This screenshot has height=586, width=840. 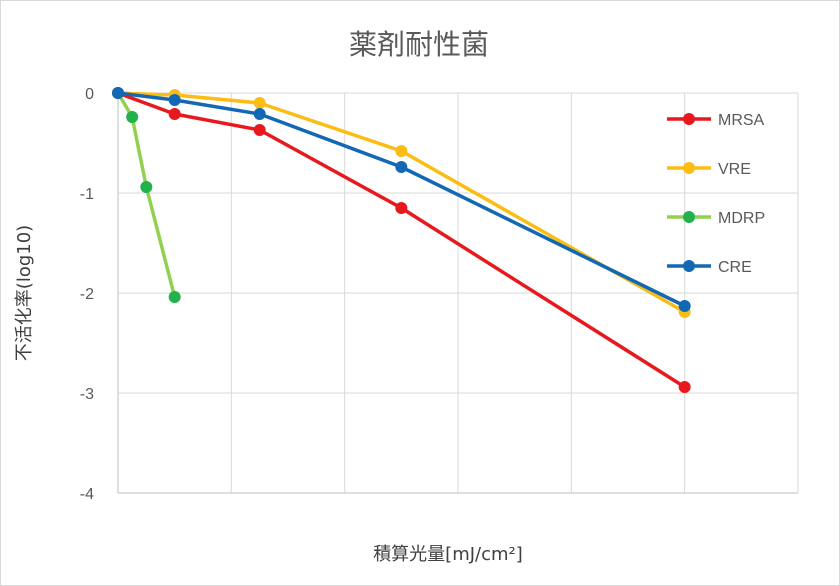 What do you see at coordinates (741, 120) in the screenshot?
I see `legend-label: MRSA` at bounding box center [741, 120].